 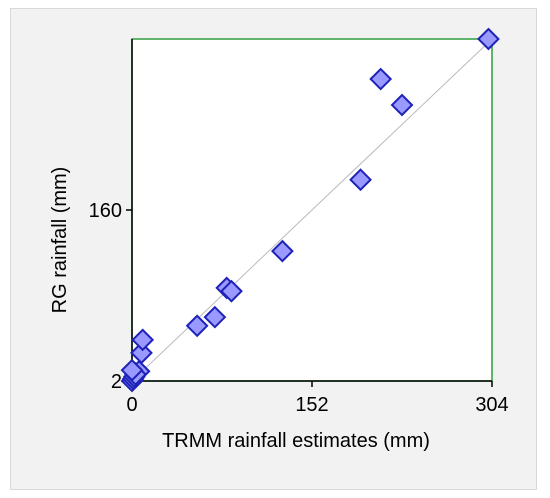 What do you see at coordinates (491, 405) in the screenshot?
I see `x-tick-label: 304` at bounding box center [491, 405].